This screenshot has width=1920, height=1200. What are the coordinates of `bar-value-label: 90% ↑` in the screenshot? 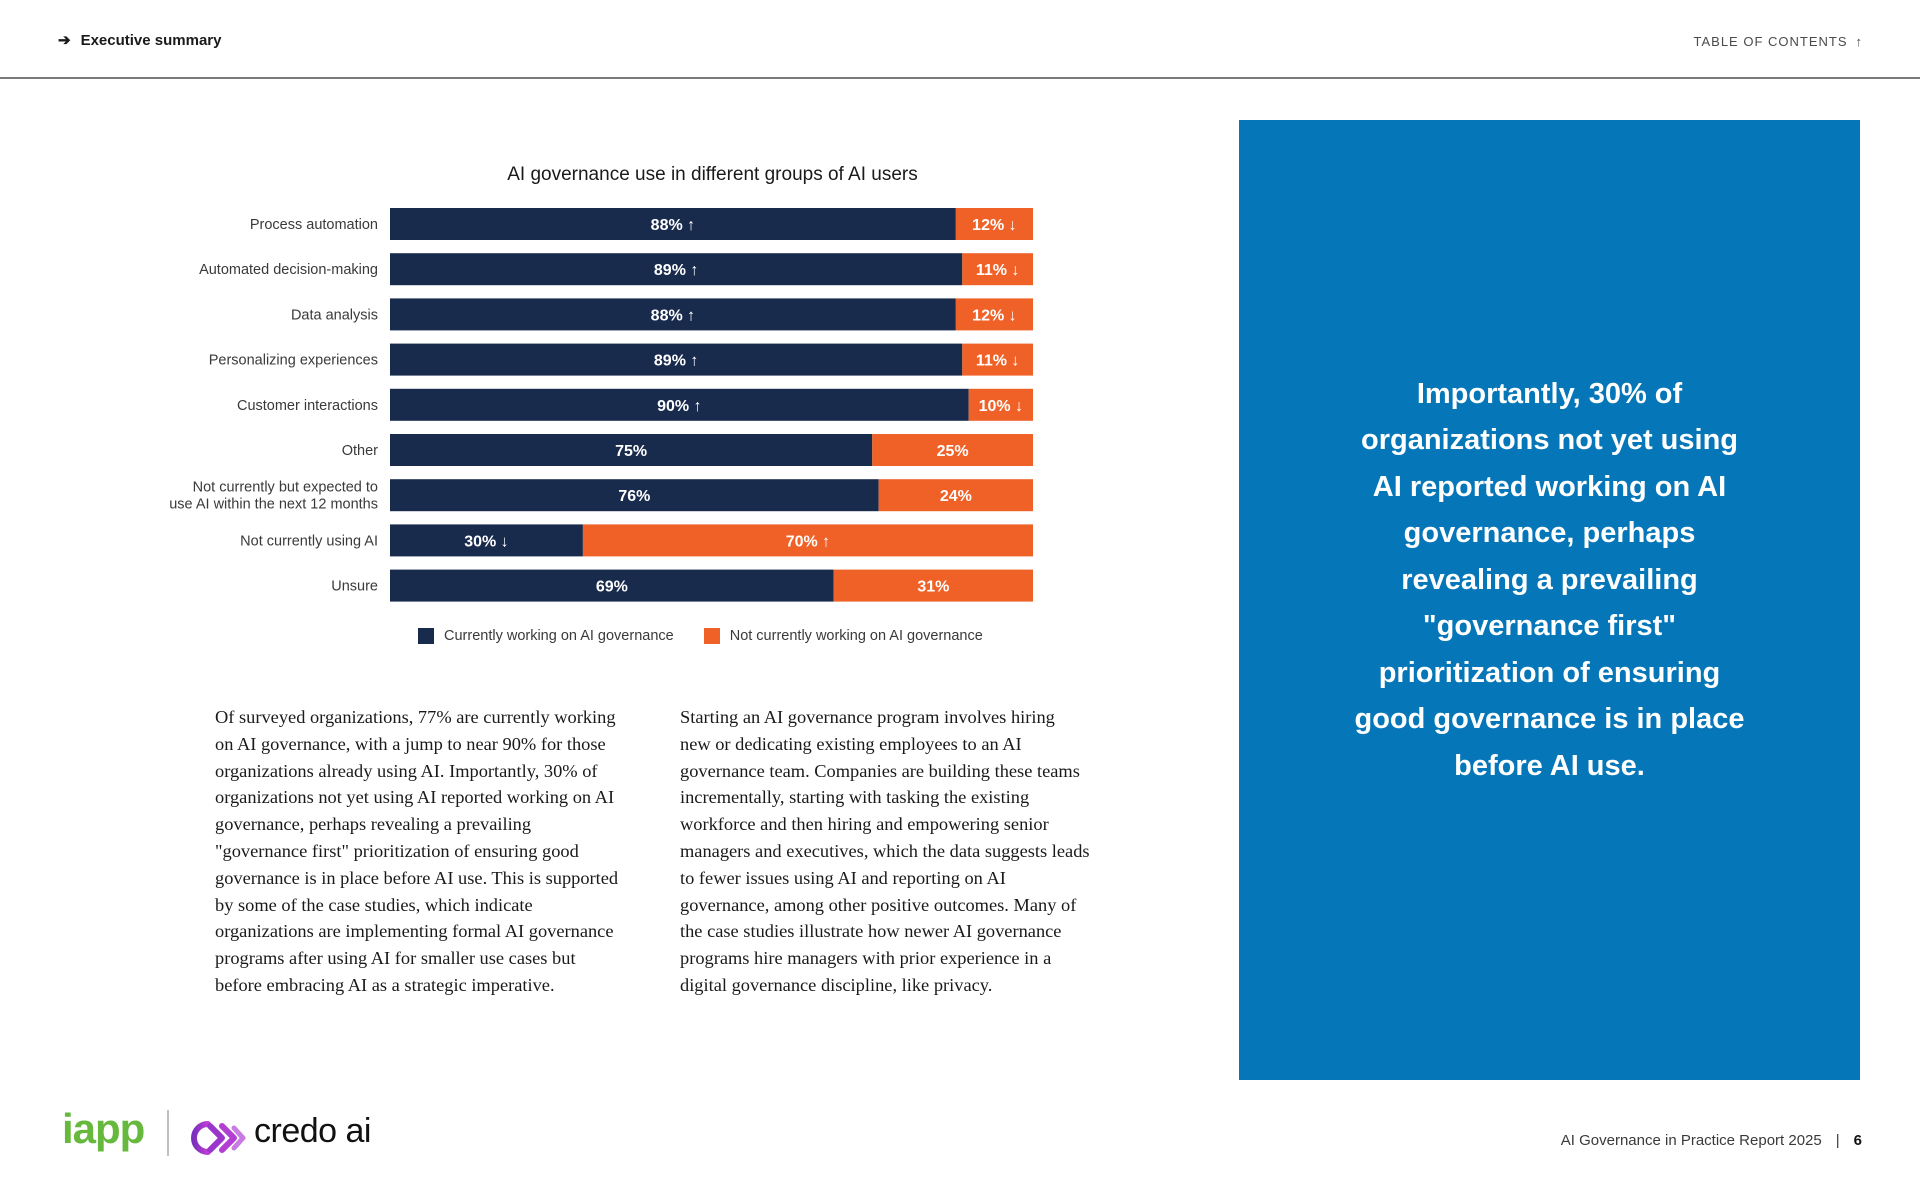 It's located at (679, 406).